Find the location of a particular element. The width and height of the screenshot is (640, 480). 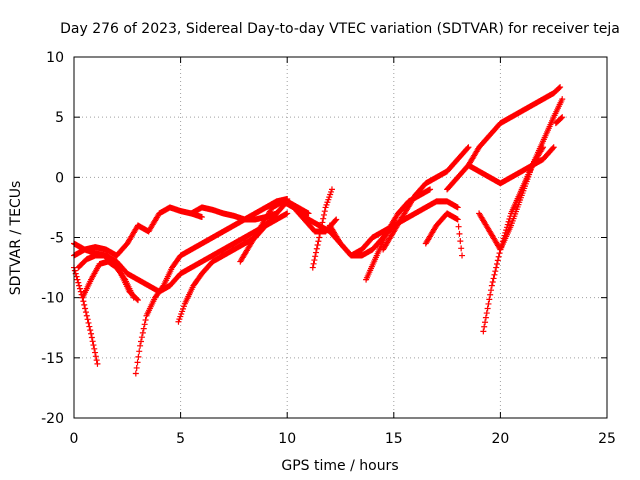

y-tick-label: 0 is located at coordinates (59, 178).